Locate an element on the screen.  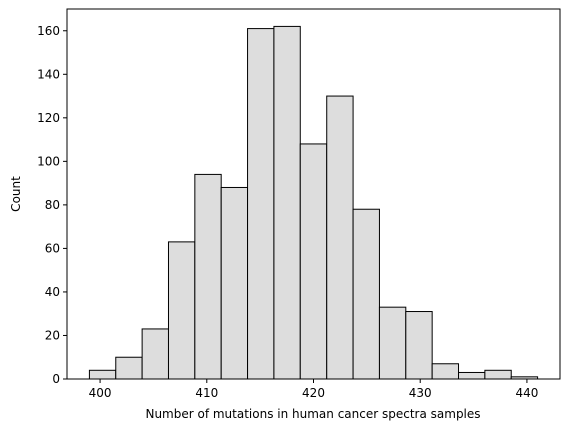
y-tick-label: 60 is located at coordinates (52, 248).